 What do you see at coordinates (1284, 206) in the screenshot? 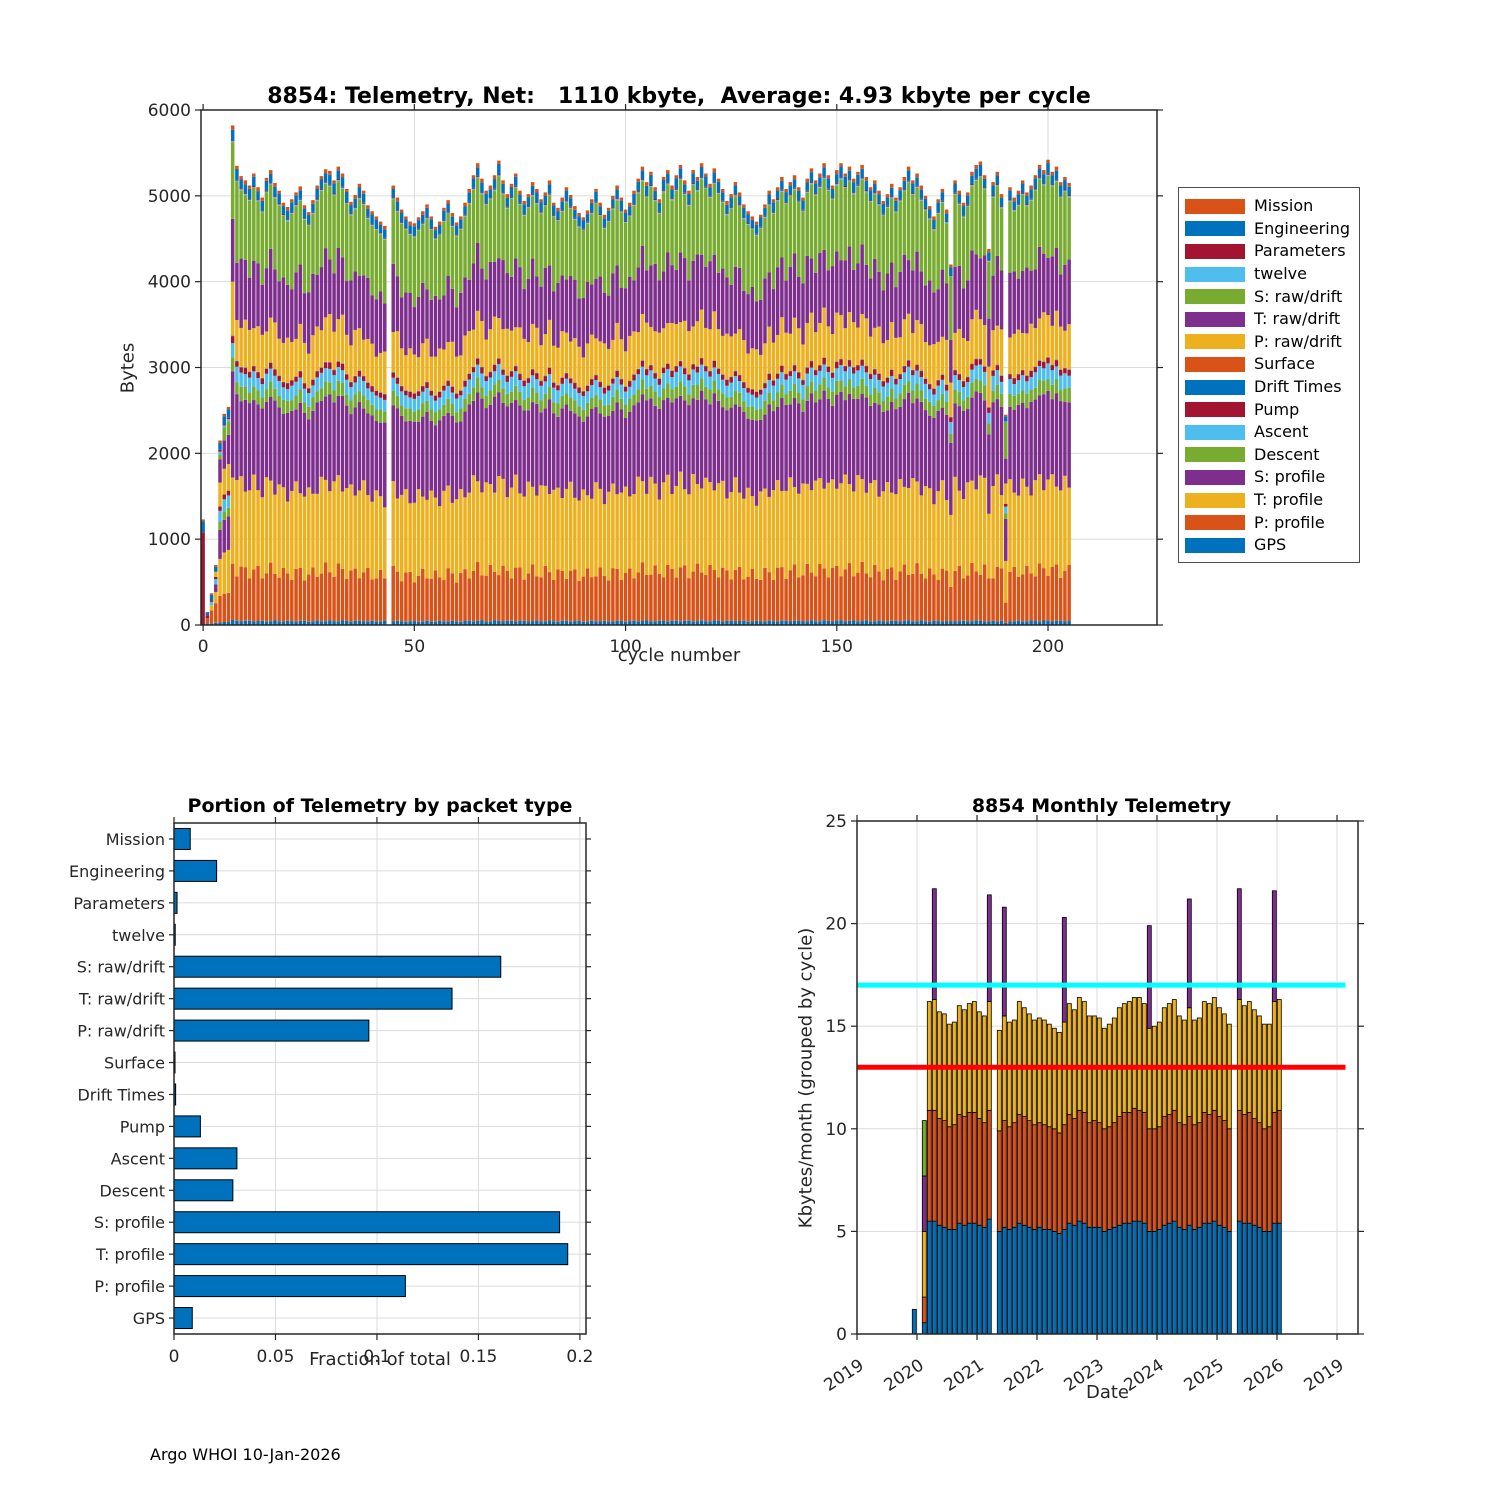
I see `legend-label: Mission` at bounding box center [1284, 206].